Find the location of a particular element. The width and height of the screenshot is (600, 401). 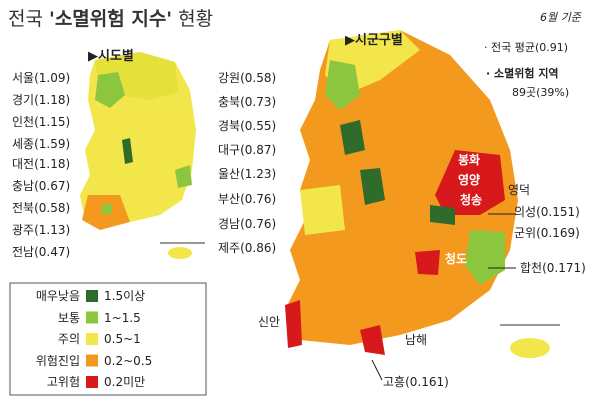

district-yellow is located at coordinates (322, 210).